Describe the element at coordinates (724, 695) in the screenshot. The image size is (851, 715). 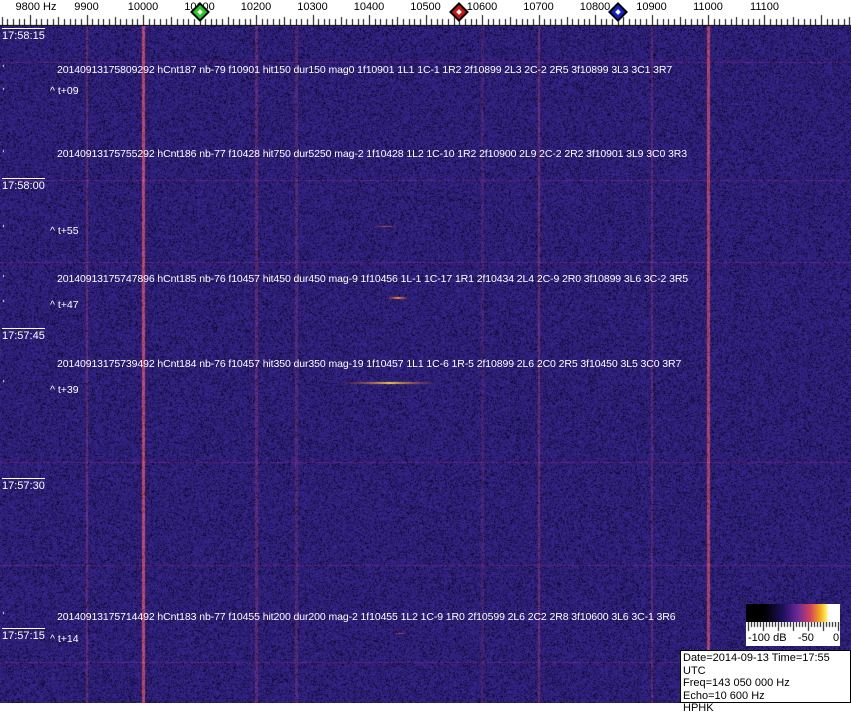
I see `info-echo: Echo=10 600 Hz` at that location.